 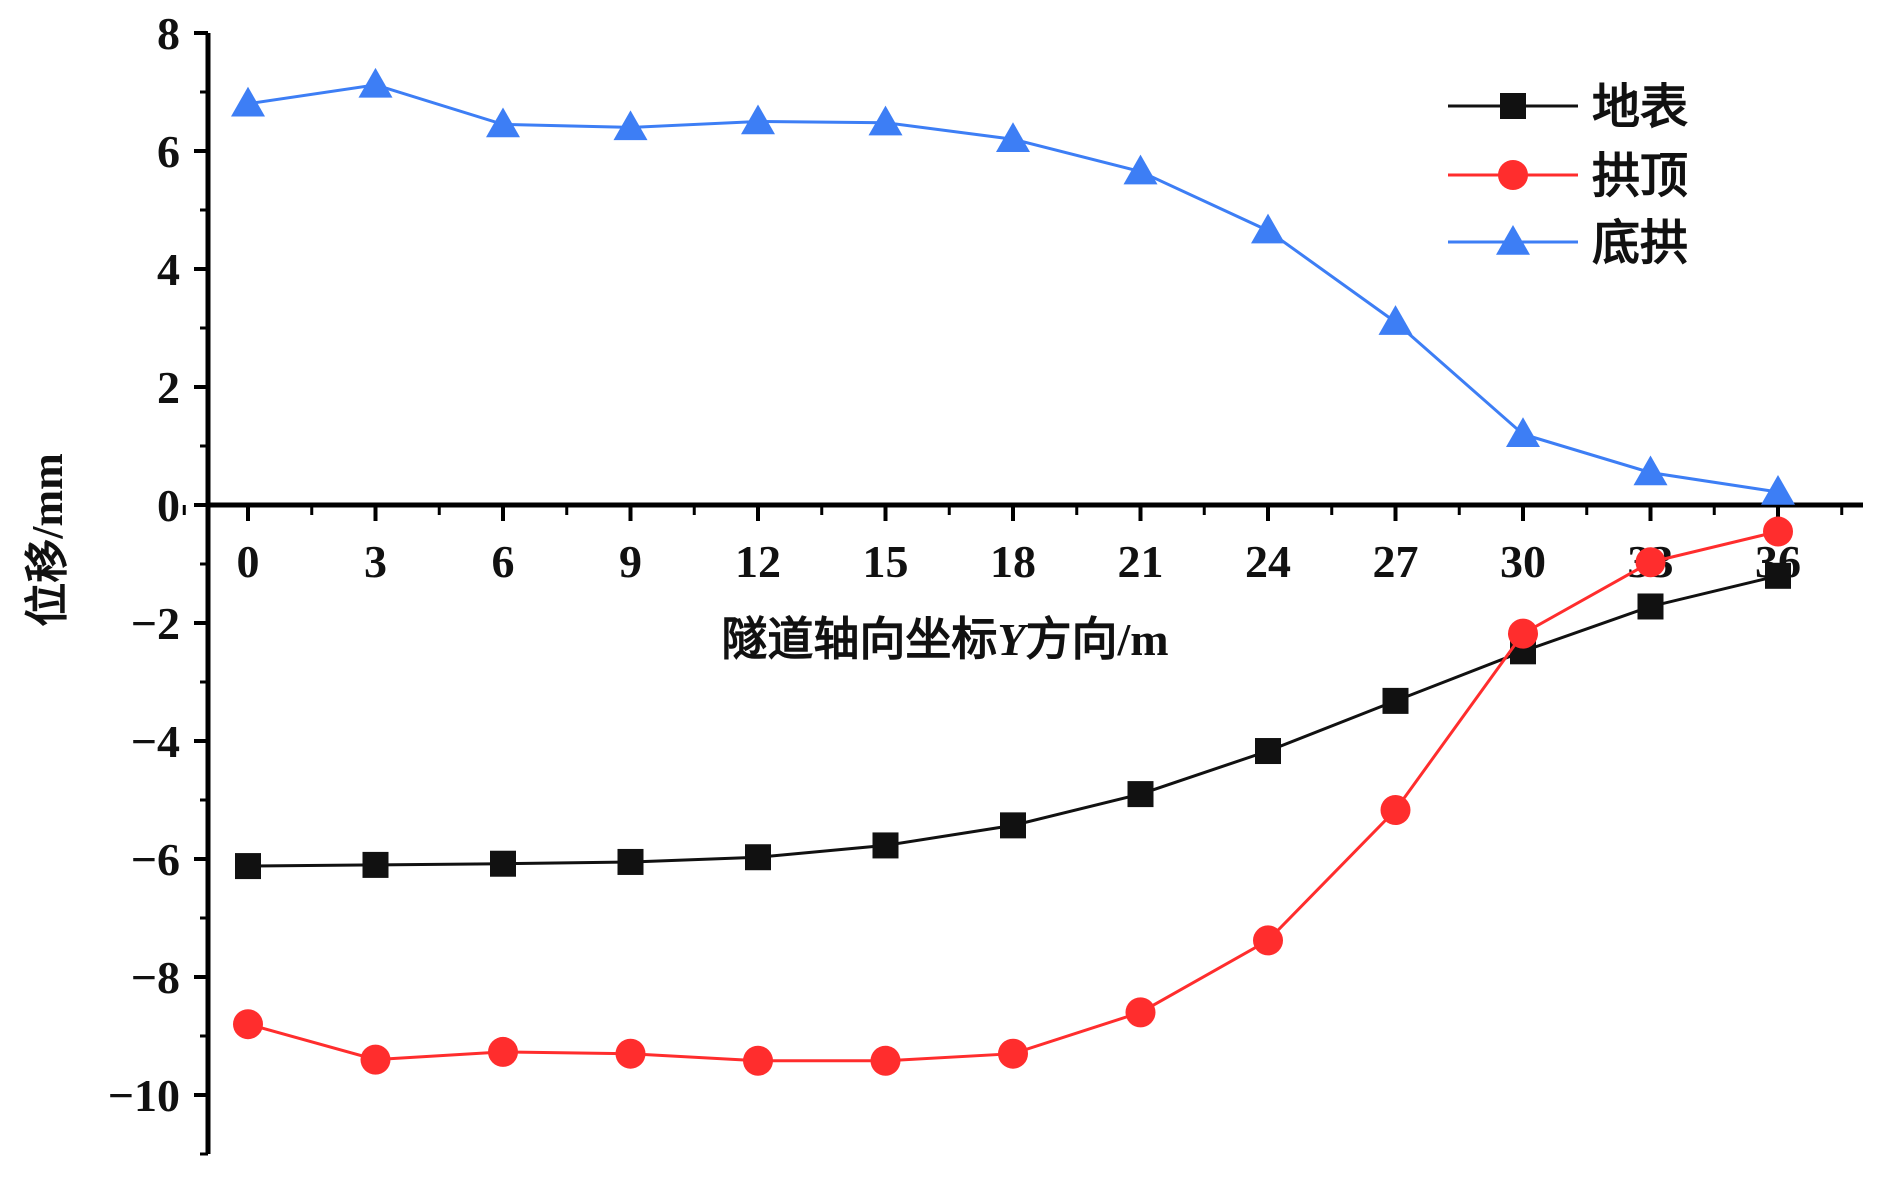 What do you see at coordinates (168, 505) in the screenshot?
I see `y-tick-label: 0` at bounding box center [168, 505].